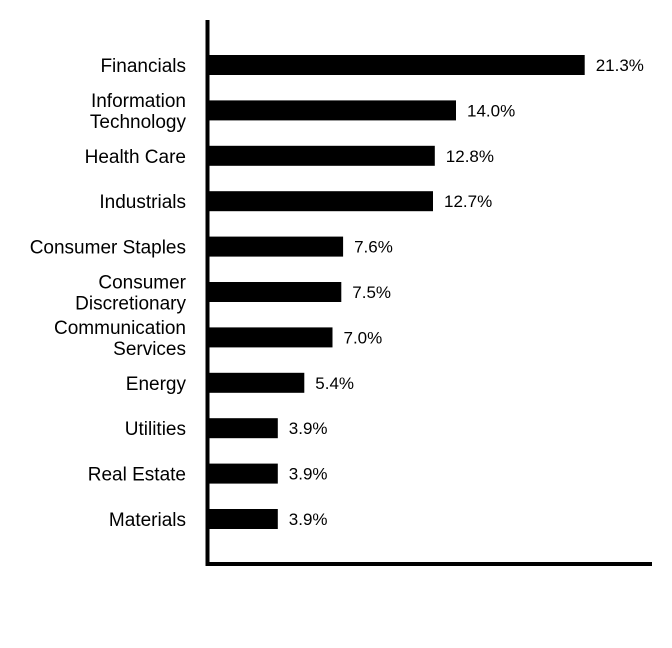  I want to click on category-label-line: Health Care, so click(135, 157).